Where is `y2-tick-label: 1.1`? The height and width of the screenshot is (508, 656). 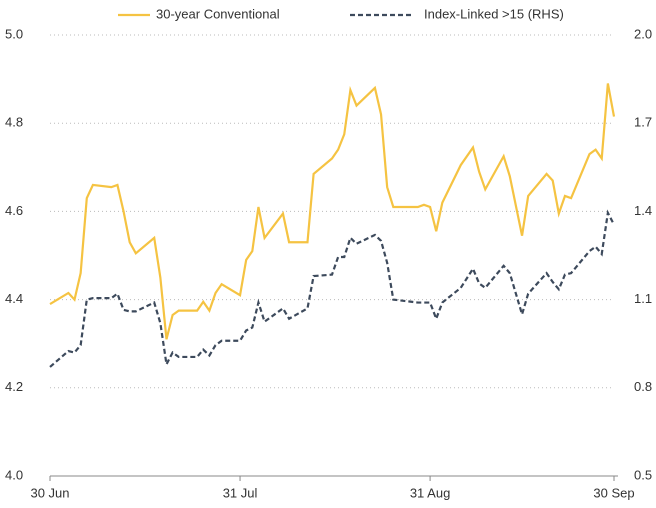
y2-tick-label: 1.1 is located at coordinates (643, 298).